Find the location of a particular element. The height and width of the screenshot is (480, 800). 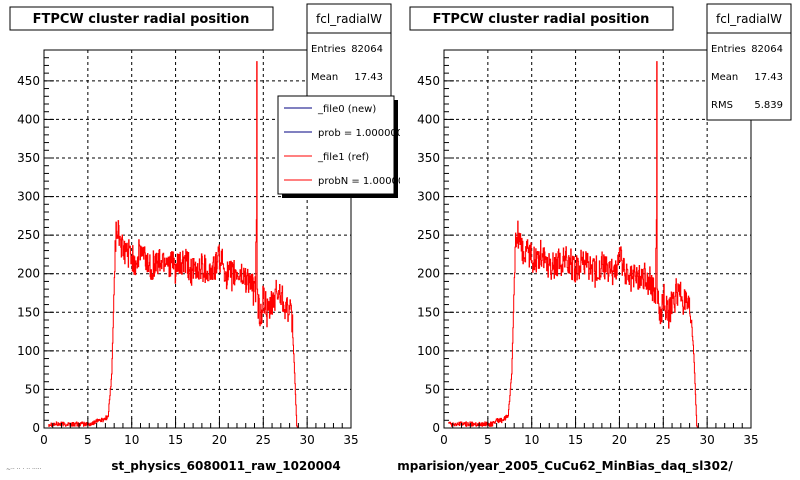

right-y-tick-label: 200 is located at coordinates (428, 274).